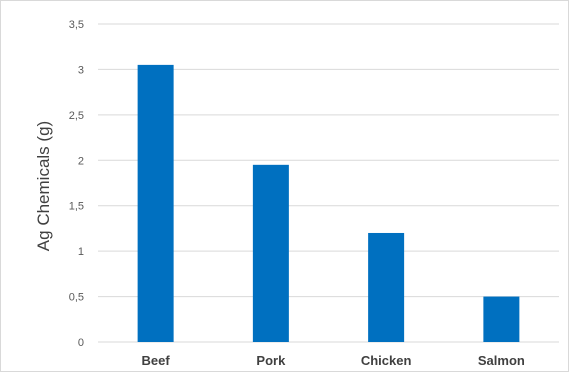 This screenshot has width=569, height=373. I want to click on y-tick-label: 1, so click(81, 252).